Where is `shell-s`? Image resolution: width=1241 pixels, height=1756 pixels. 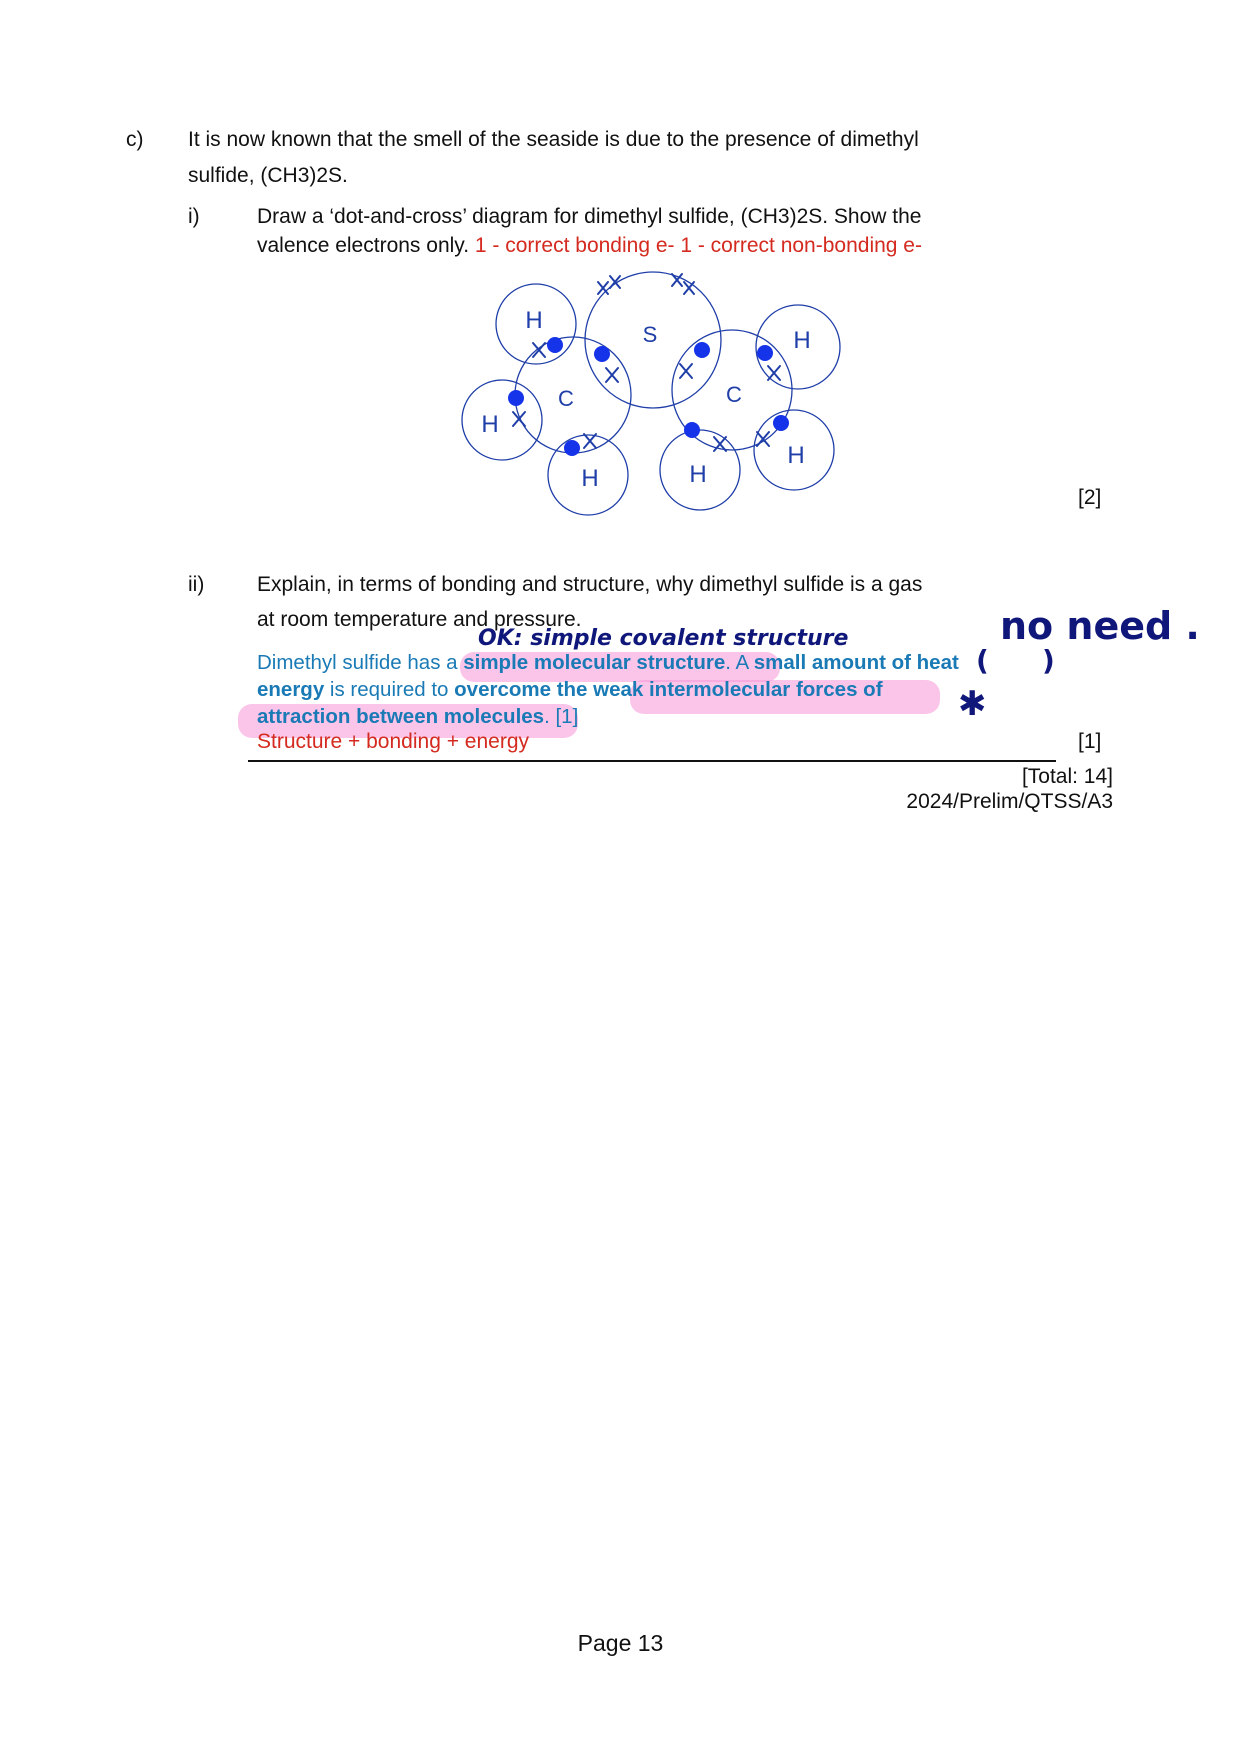
shell-s is located at coordinates (653, 340).